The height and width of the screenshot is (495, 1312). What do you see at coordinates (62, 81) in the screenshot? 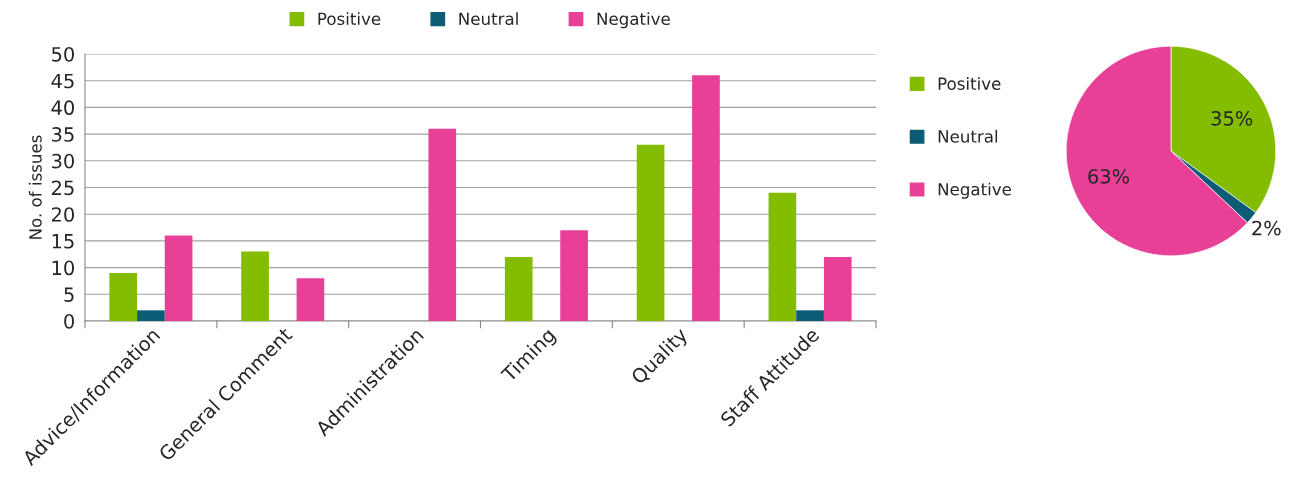
I see `y-tick-label: 45` at bounding box center [62, 81].